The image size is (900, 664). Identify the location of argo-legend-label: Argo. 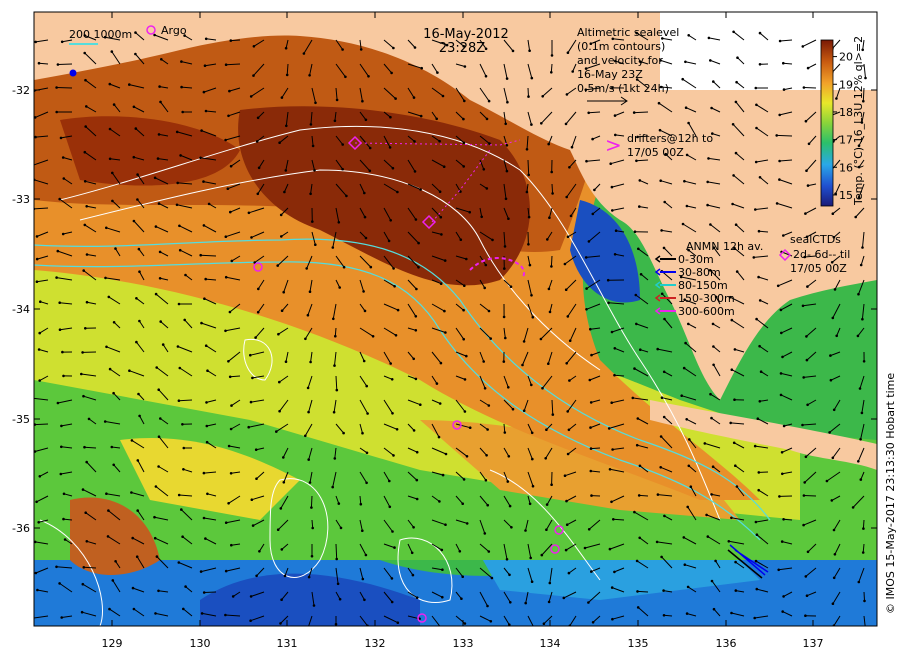
(174, 30).